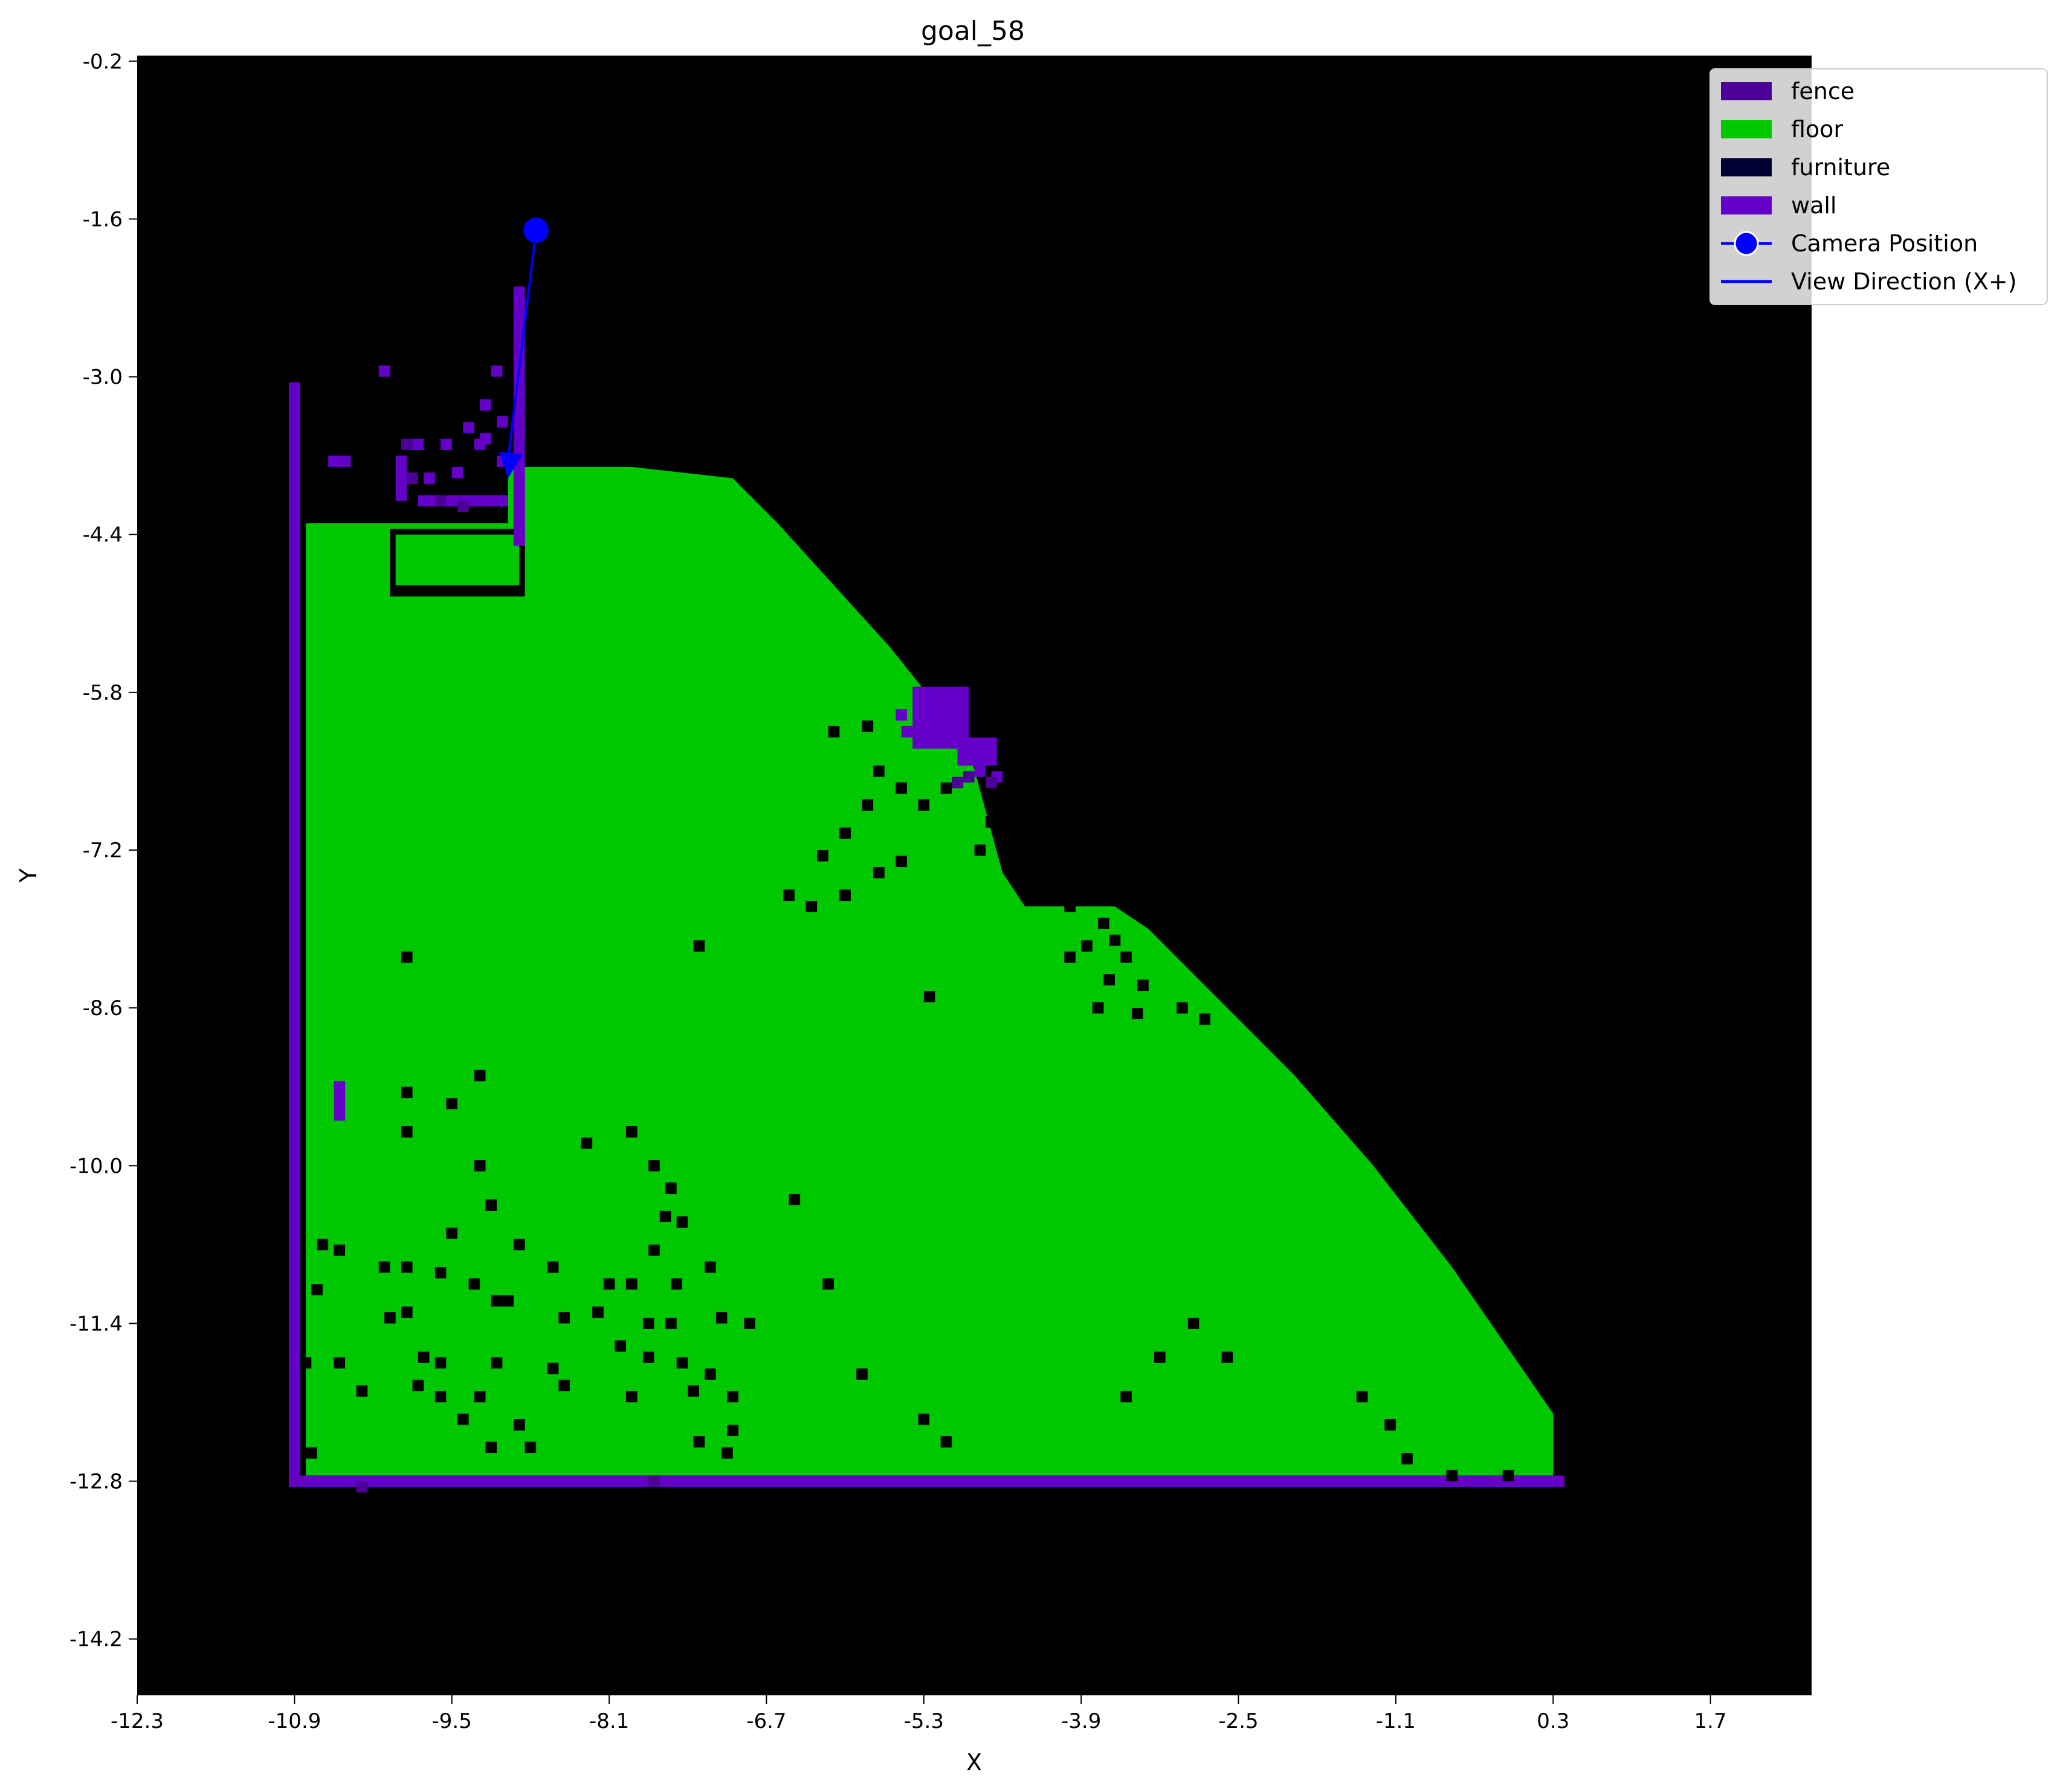  Describe the element at coordinates (1396, 1721) in the screenshot. I see `x-tick-label: -1.1` at that location.